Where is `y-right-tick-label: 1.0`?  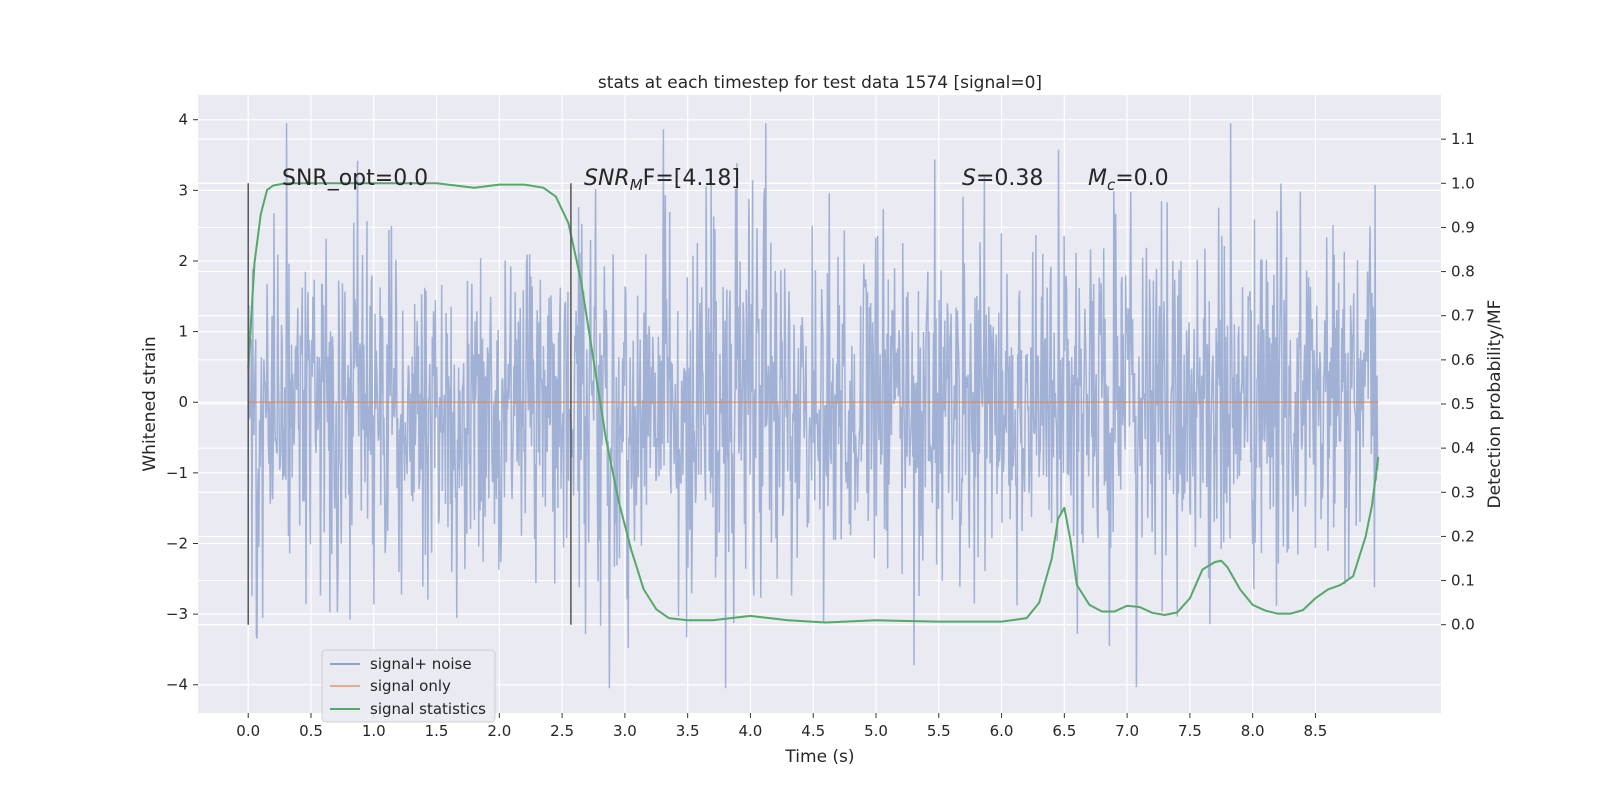
y-right-tick-label: 1.0 is located at coordinates (1463, 183).